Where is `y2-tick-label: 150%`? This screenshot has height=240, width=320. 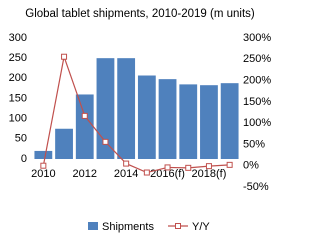
y2-tick-label: 150% is located at coordinates (257, 102).